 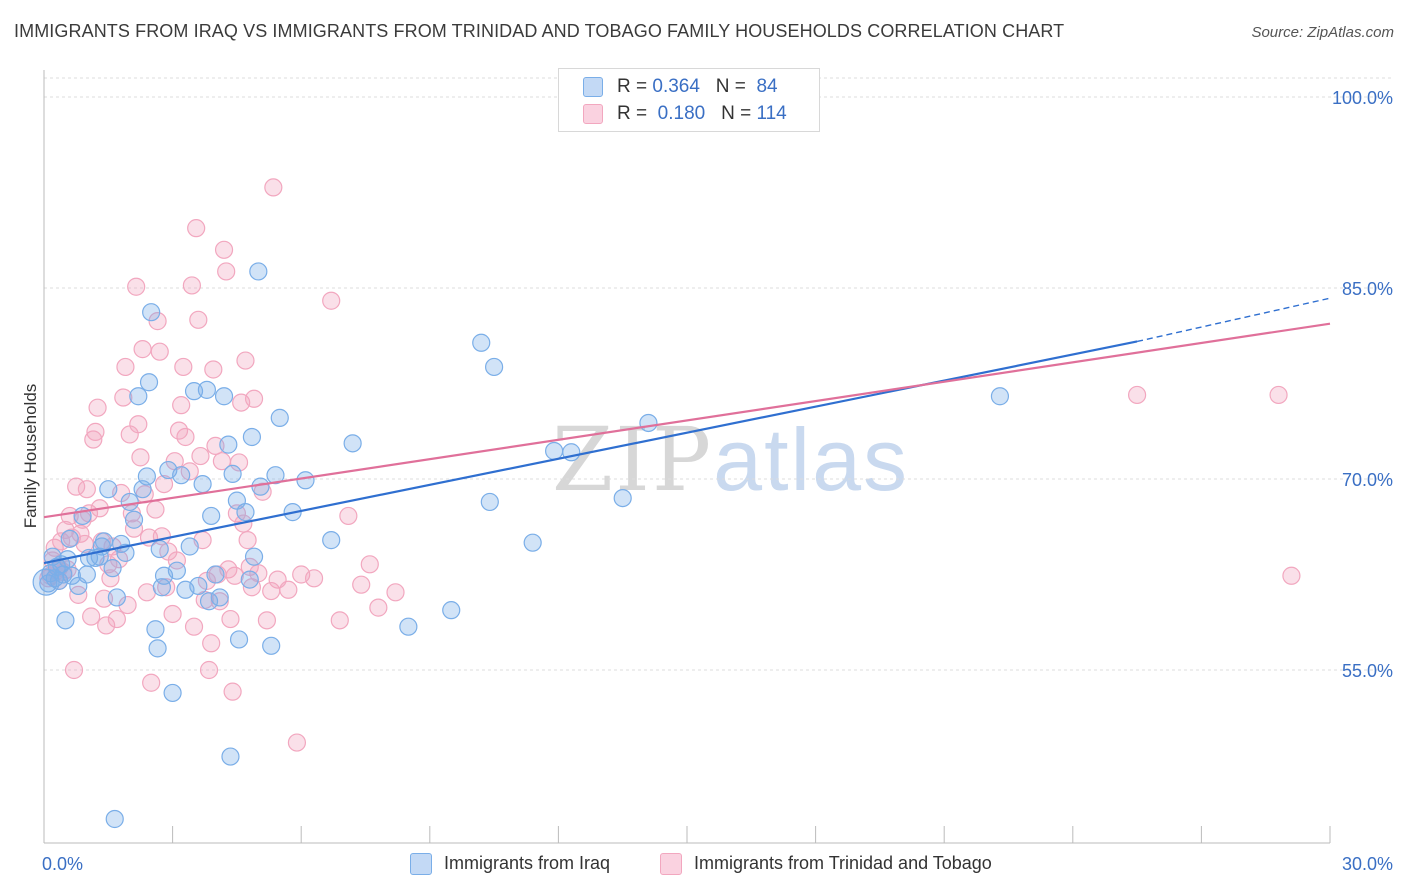 I want to click on iraq-legend-swatch, so click(x=421, y=864).